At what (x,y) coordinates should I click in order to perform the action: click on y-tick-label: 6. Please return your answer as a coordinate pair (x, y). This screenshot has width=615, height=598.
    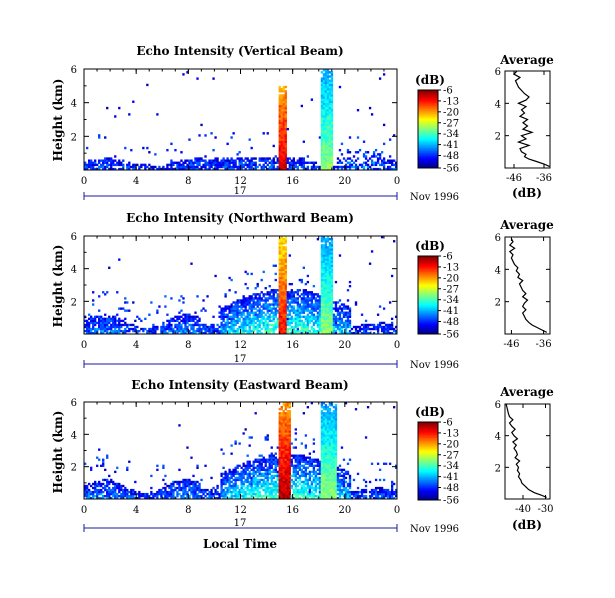
    Looking at the image, I should click on (74, 70).